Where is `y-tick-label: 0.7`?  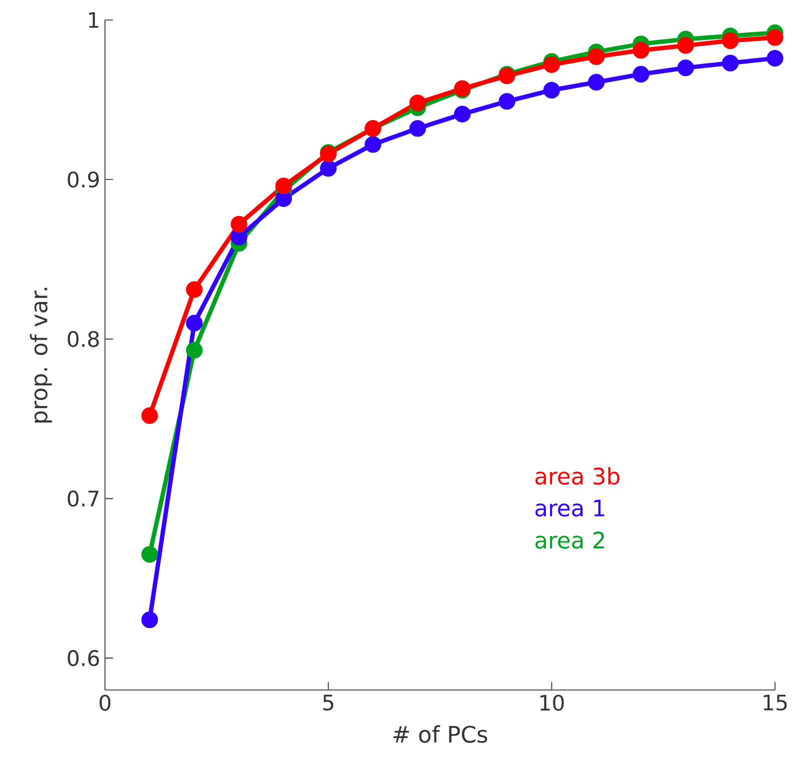 y-tick-label: 0.7 is located at coordinates (83, 498).